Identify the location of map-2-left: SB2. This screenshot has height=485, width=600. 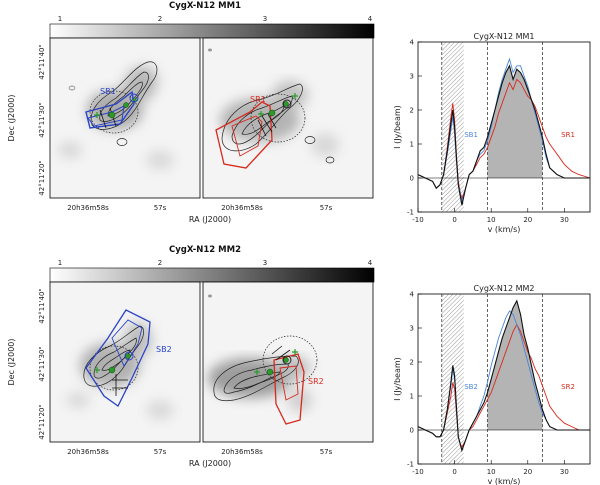
(125, 362).